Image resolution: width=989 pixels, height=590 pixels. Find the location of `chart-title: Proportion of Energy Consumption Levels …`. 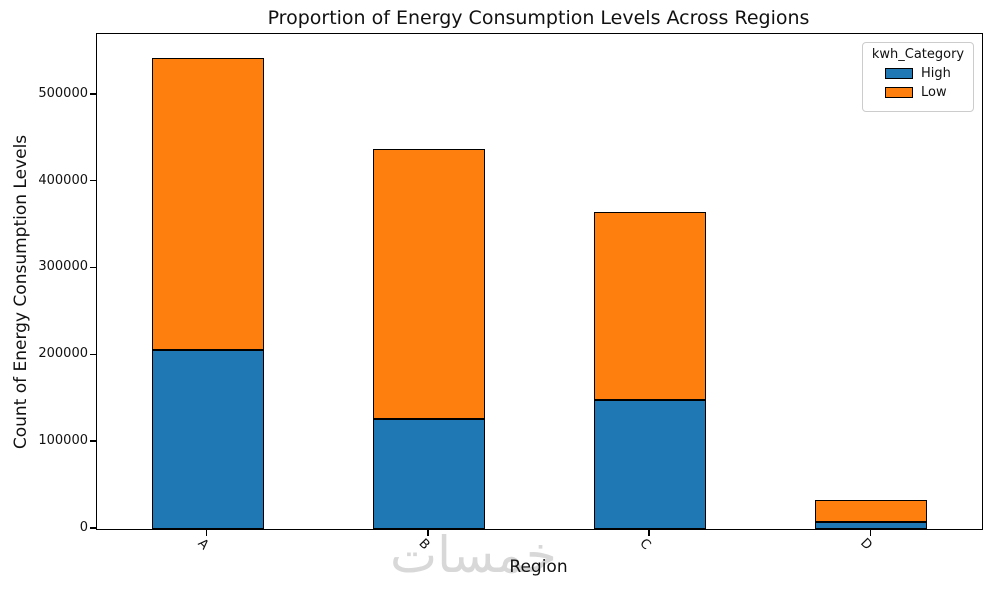

chart-title: Proportion of Energy Consumption Levels … is located at coordinates (538, 18).